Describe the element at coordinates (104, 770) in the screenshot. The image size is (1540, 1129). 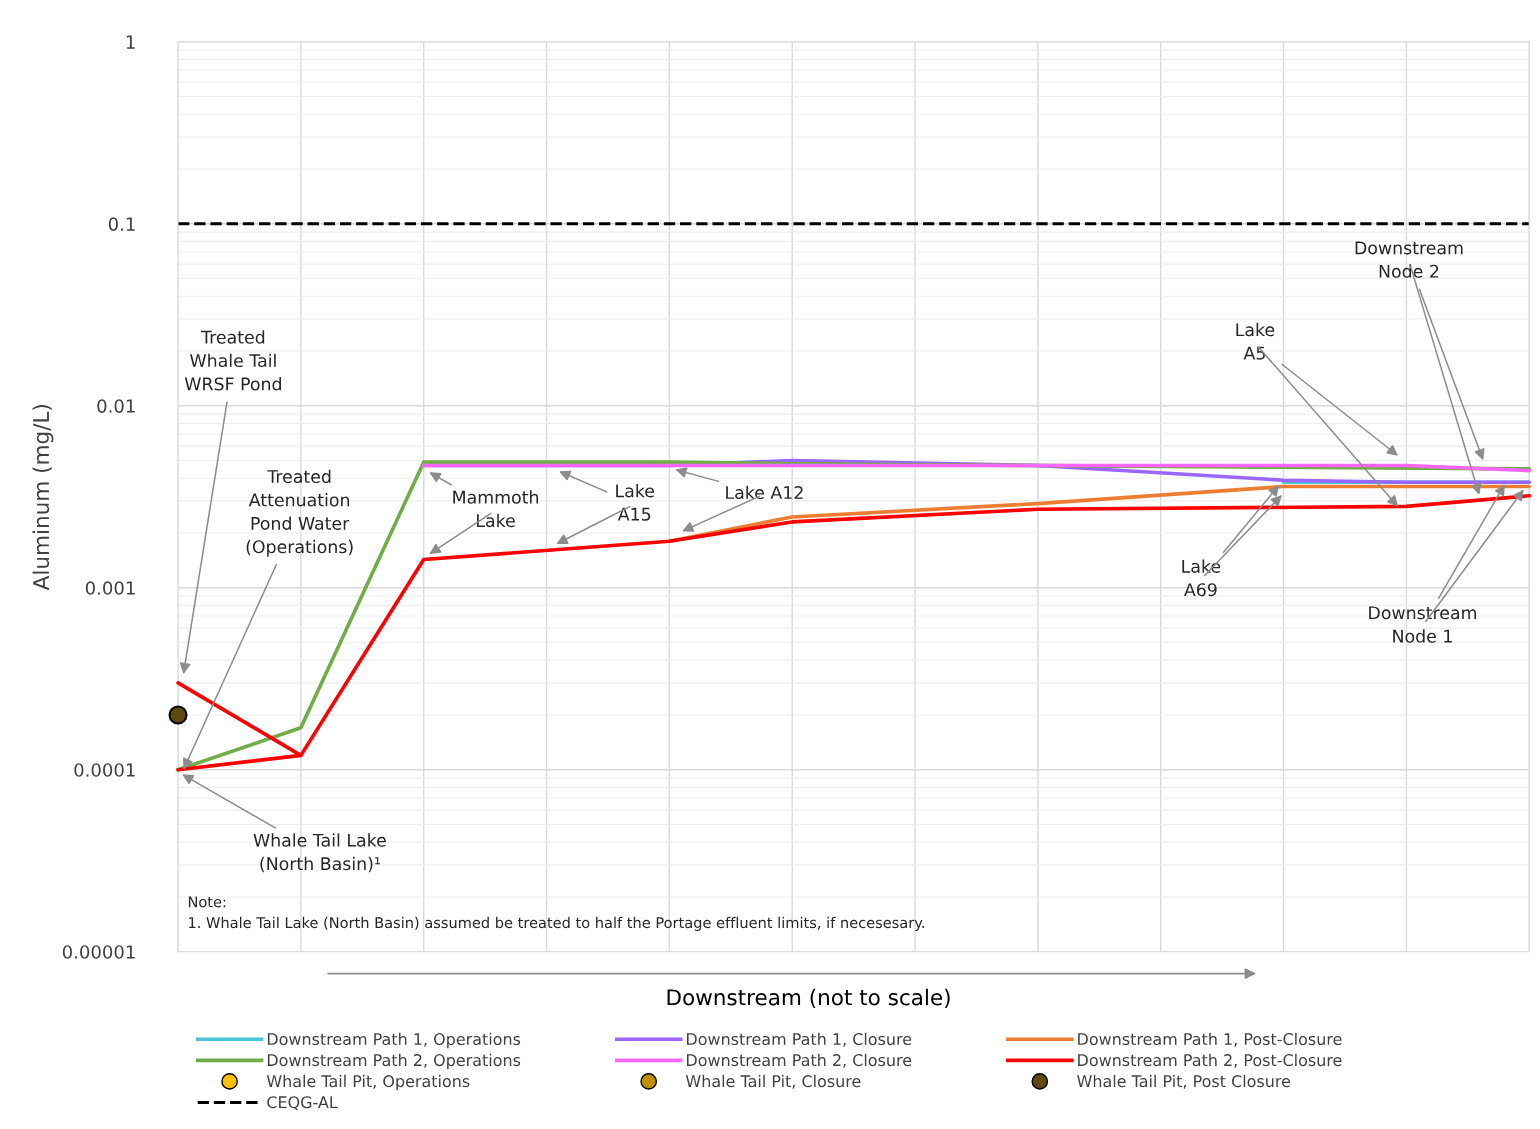
I see `y-tick-label: 0.0001` at that location.